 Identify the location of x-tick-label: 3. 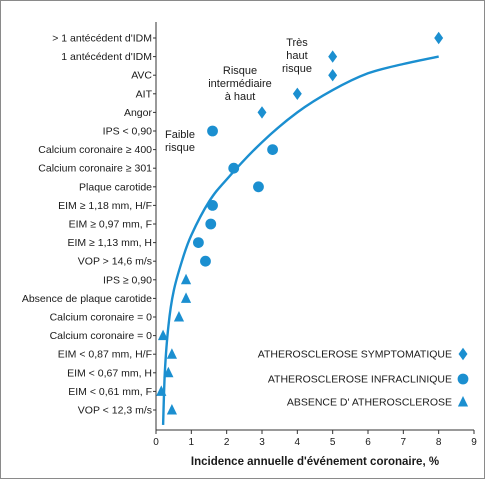
(262, 442).